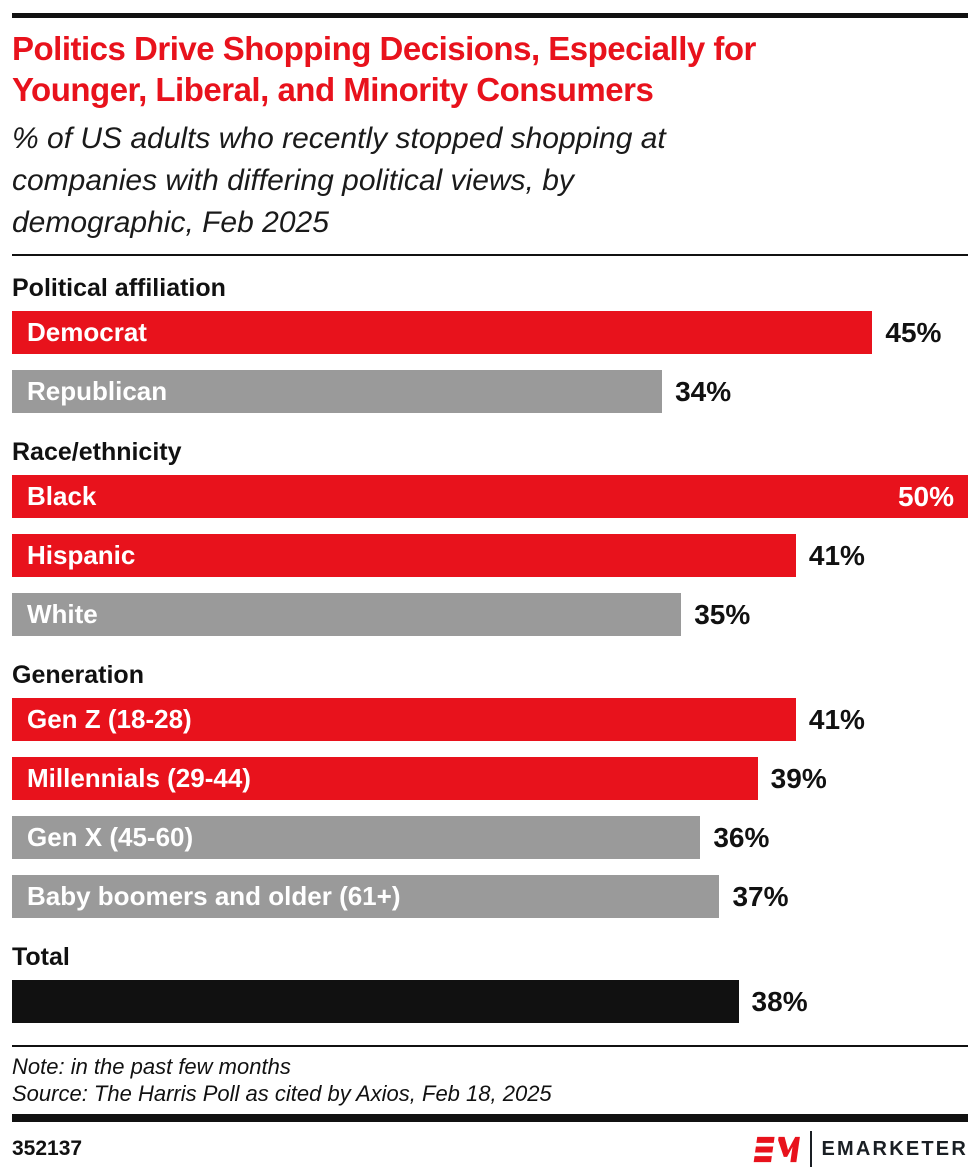 The height and width of the screenshot is (1168, 980). What do you see at coordinates (110, 837) in the screenshot?
I see `bar-label: Gen X (45-60)` at bounding box center [110, 837].